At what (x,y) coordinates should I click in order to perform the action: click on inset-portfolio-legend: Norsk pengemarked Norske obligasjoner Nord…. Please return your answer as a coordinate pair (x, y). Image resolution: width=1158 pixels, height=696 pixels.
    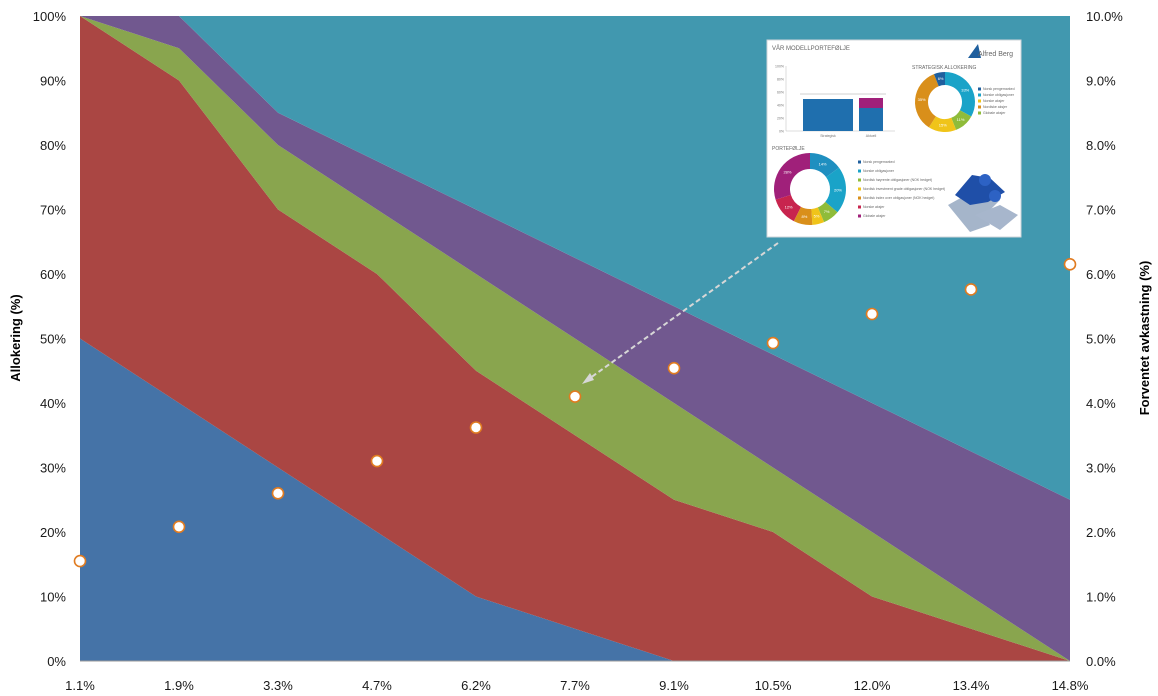
    Looking at the image, I should click on (901, 189).